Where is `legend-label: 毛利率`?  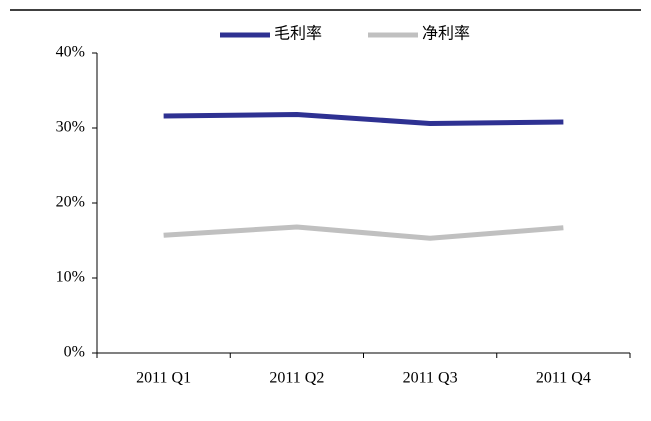 legend-label: 毛利率 is located at coordinates (298, 34).